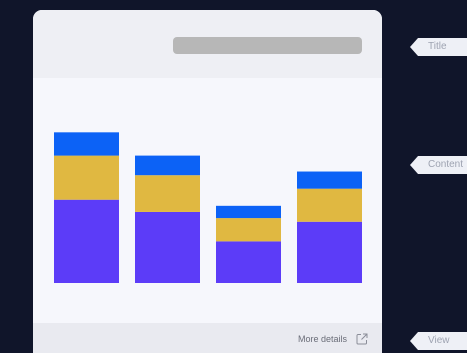 This screenshot has height=353, width=467. I want to click on callout-title: Title, so click(438, 47).